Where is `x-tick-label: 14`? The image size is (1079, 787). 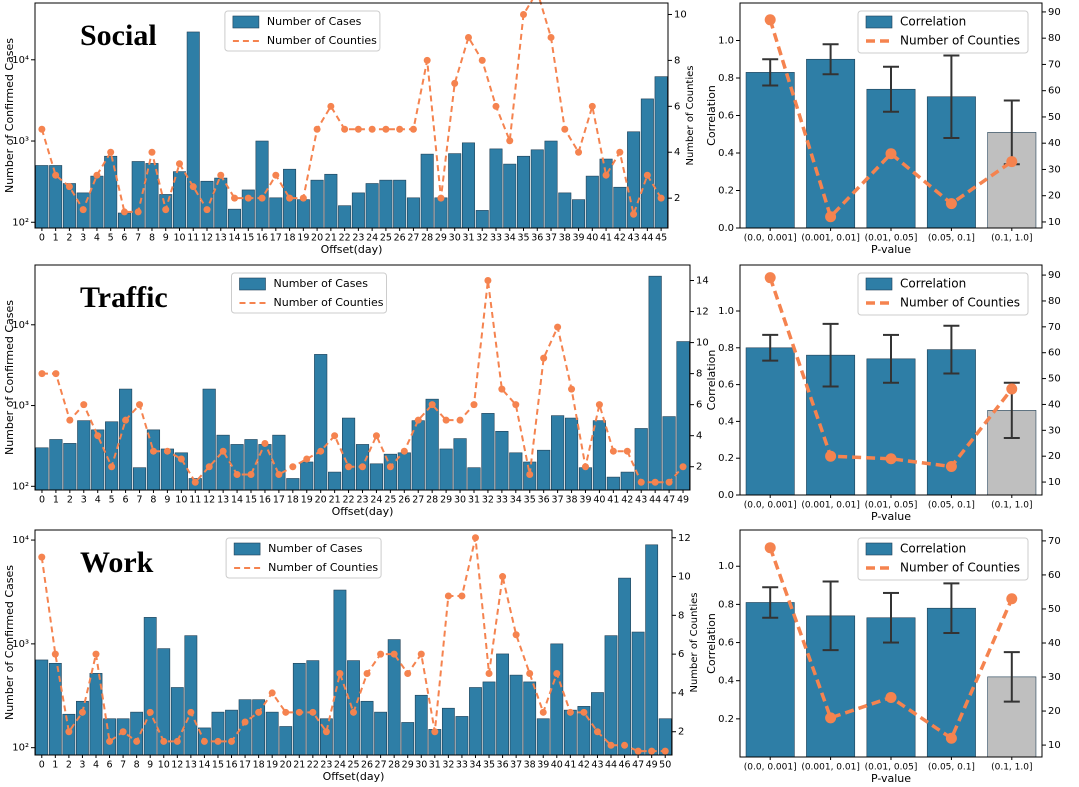 x-tick-label: 14 is located at coordinates (237, 500).